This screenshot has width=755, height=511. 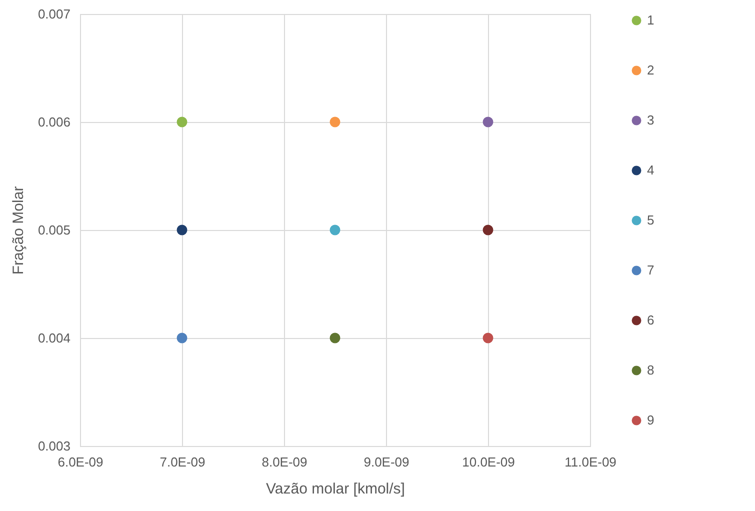 What do you see at coordinates (650, 70) in the screenshot?
I see `legend-label: 2` at bounding box center [650, 70].